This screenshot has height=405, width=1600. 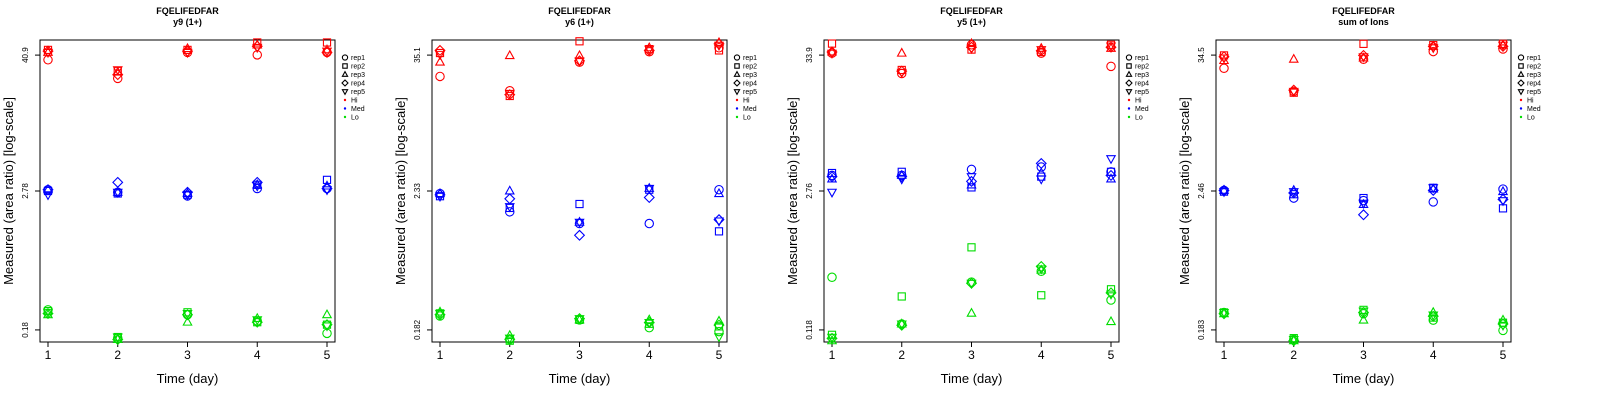 I want to click on legend-label-rep1: rep1, so click(x=1534, y=58).